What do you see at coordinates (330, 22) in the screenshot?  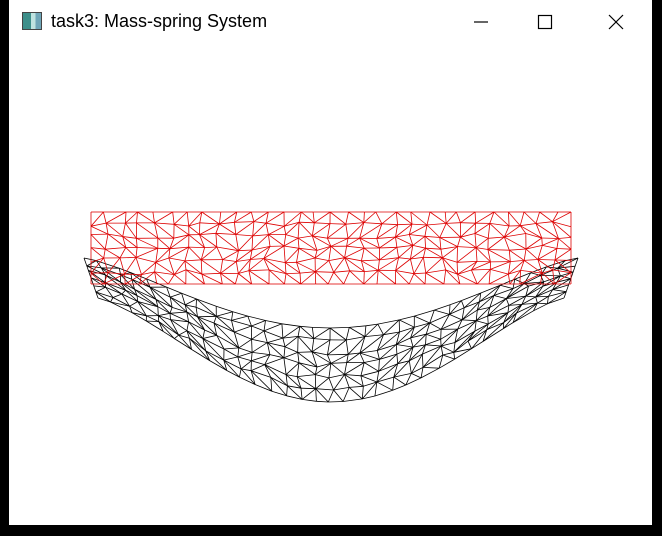 I see `title-bar: task3: Mass-spring System` at bounding box center [330, 22].